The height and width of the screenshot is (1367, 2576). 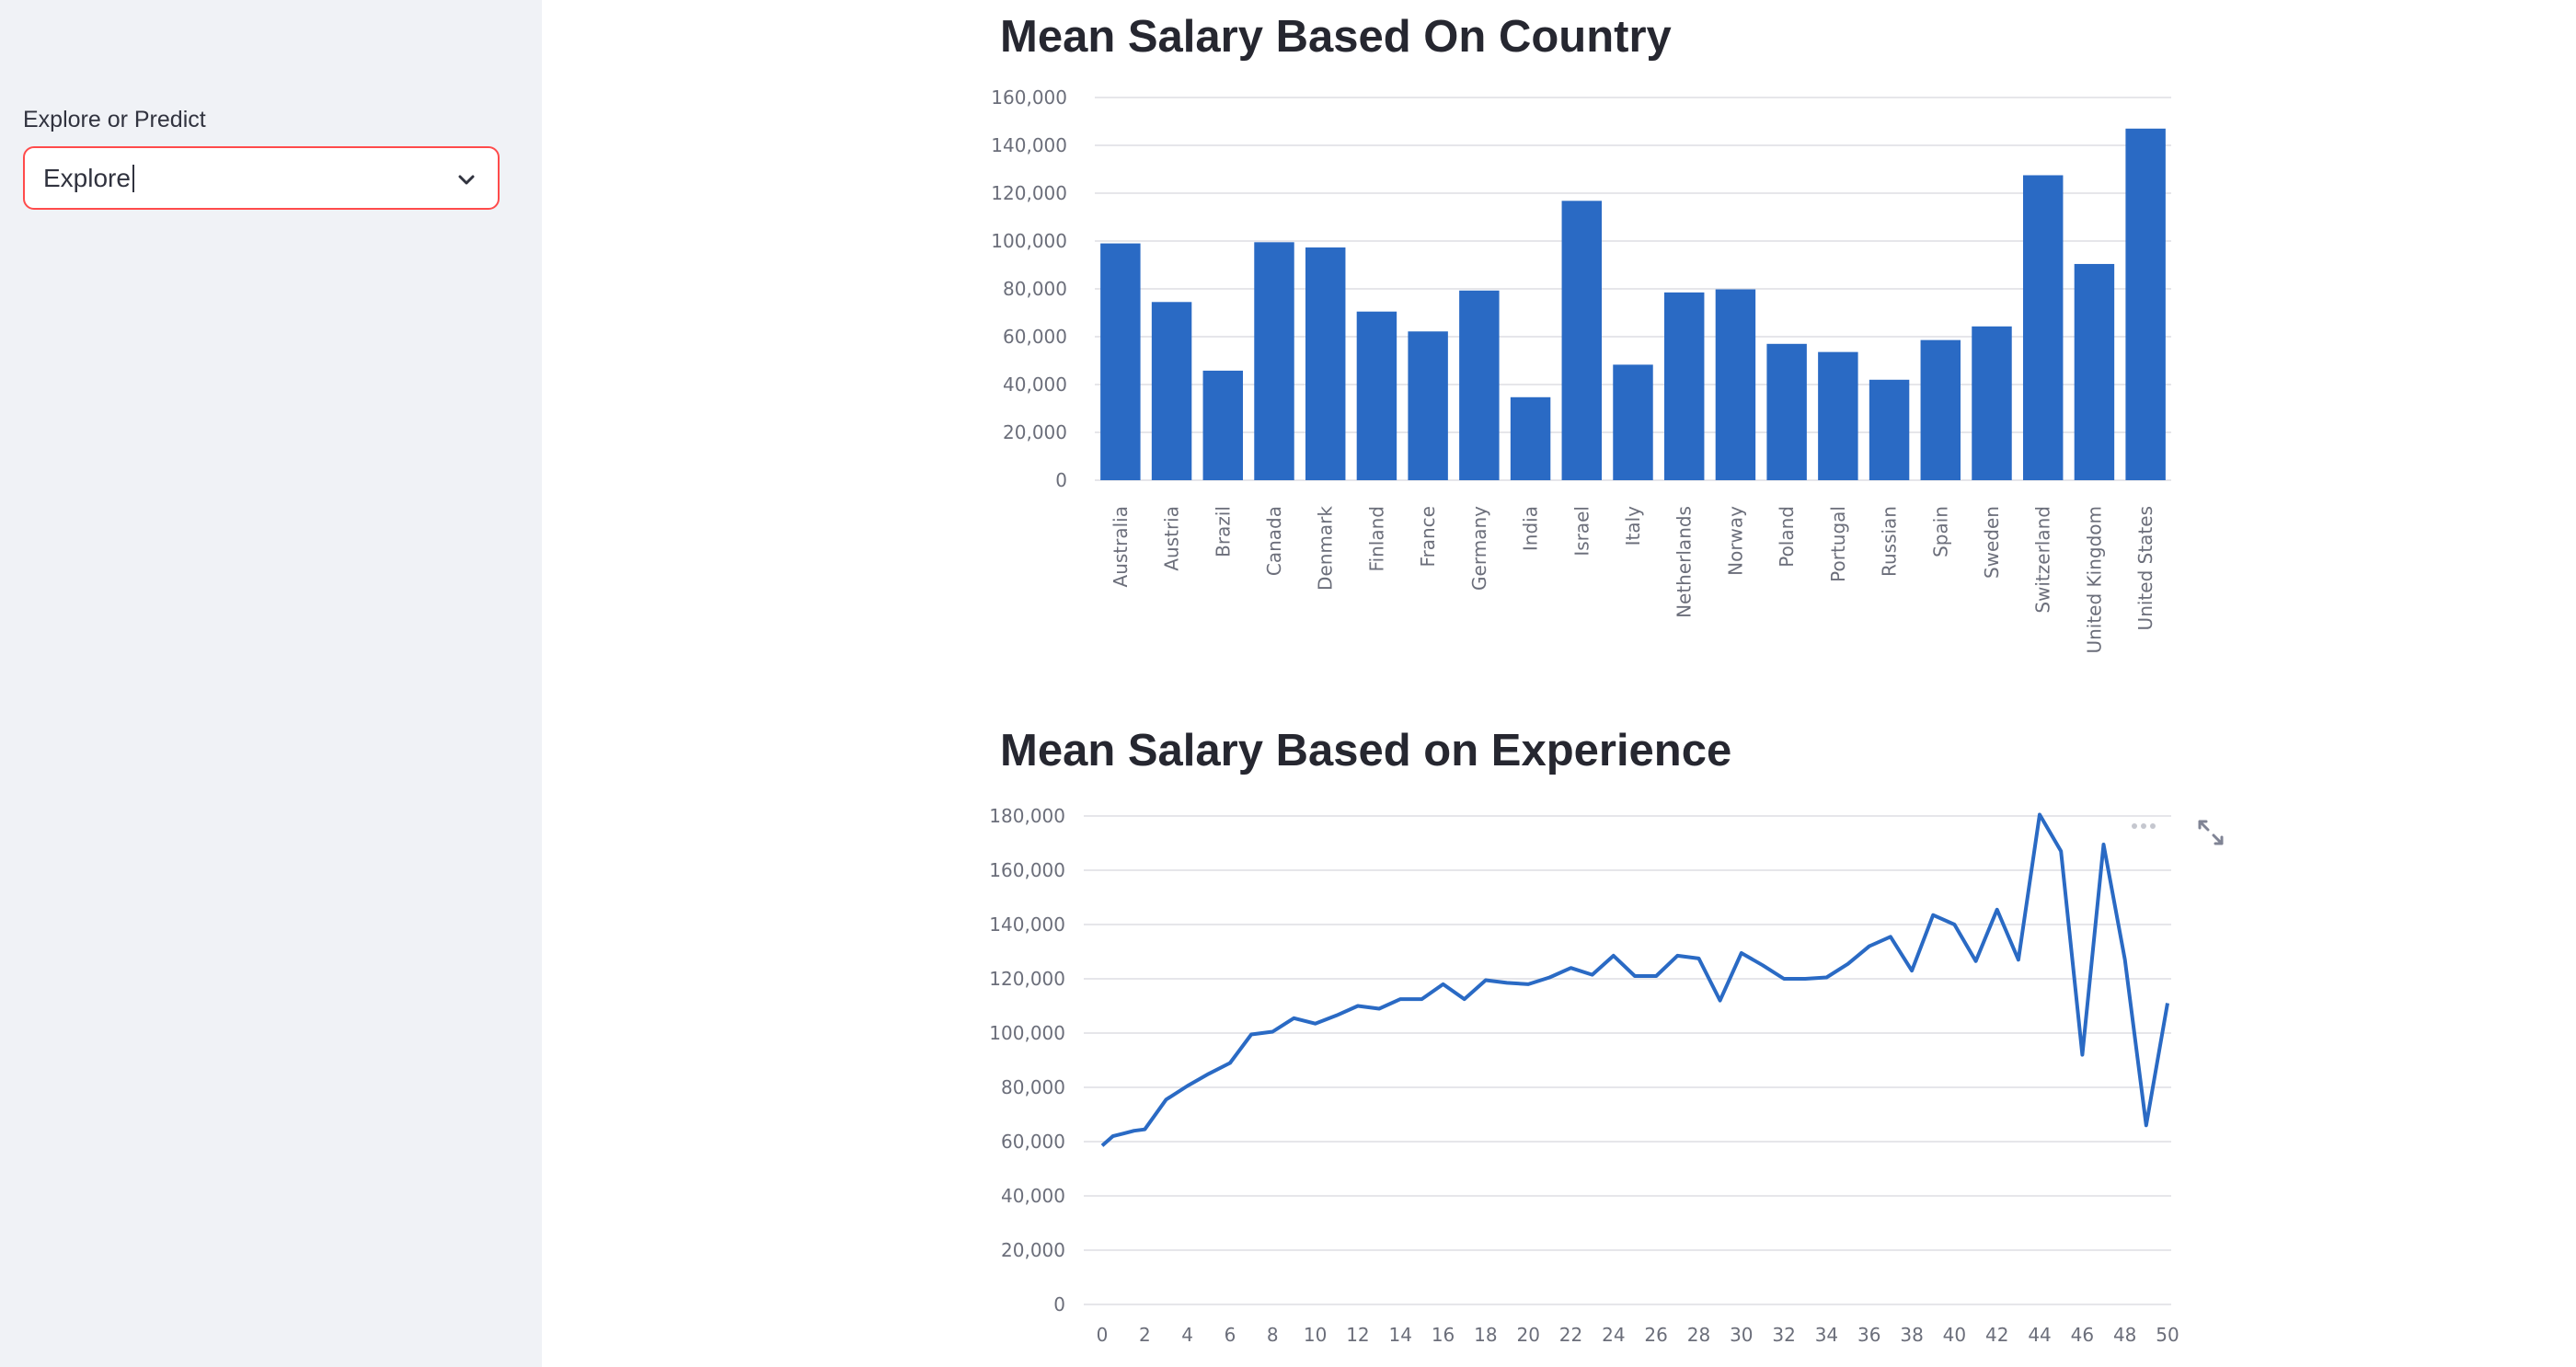 I want to click on x-tick-label: Germany, so click(x=1479, y=549).